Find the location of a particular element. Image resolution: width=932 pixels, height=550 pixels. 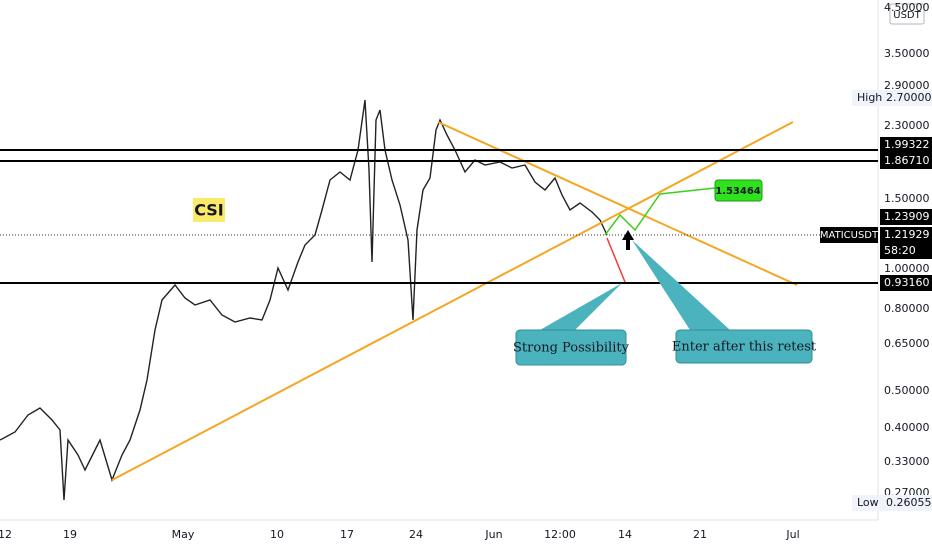

watermark-box is located at coordinates (209, 210).